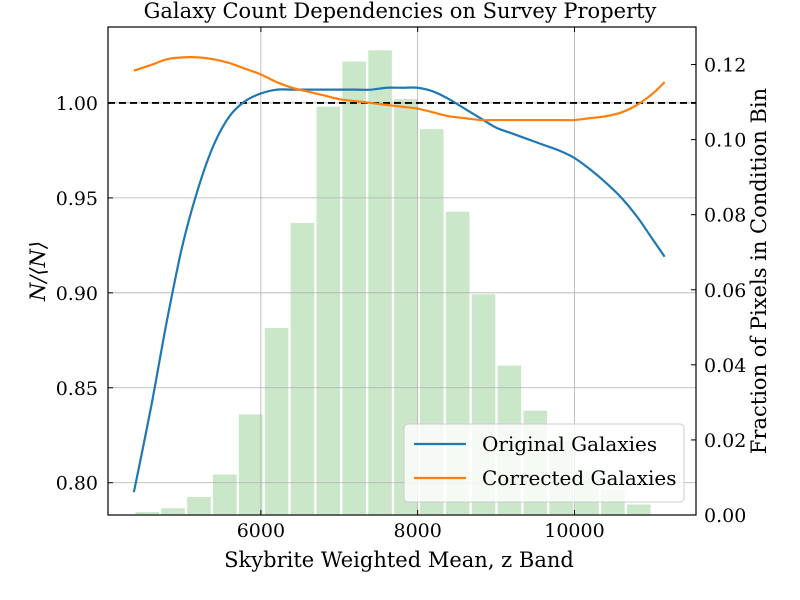  What do you see at coordinates (725, 141) in the screenshot?
I see `y2-tick-label: 0.10` at bounding box center [725, 141].